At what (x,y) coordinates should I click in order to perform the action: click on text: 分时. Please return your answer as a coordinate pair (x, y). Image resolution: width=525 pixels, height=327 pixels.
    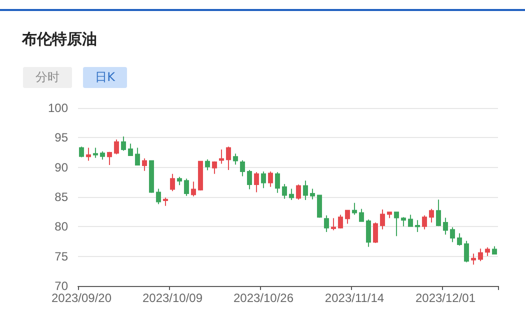
    Looking at the image, I should click on (47, 77).